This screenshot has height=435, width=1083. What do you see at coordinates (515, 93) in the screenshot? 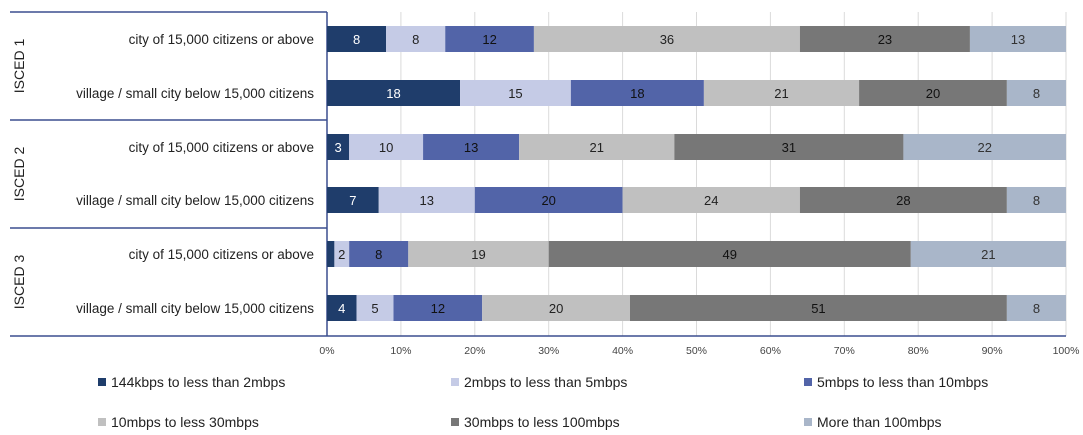
I see `data-label: 15` at bounding box center [515, 93].